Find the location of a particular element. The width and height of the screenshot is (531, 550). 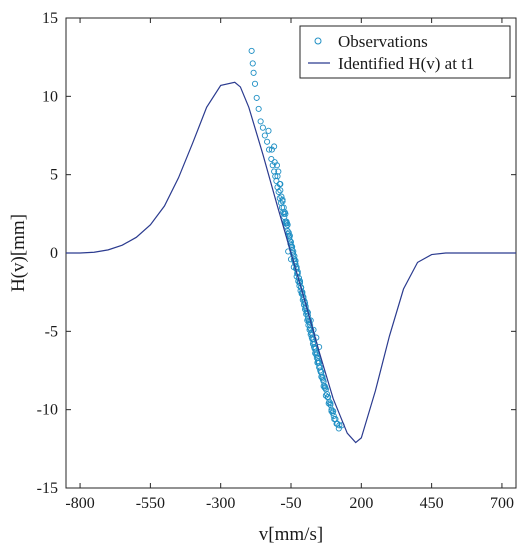

y-tick-label: 15 is located at coordinates (50, 18).